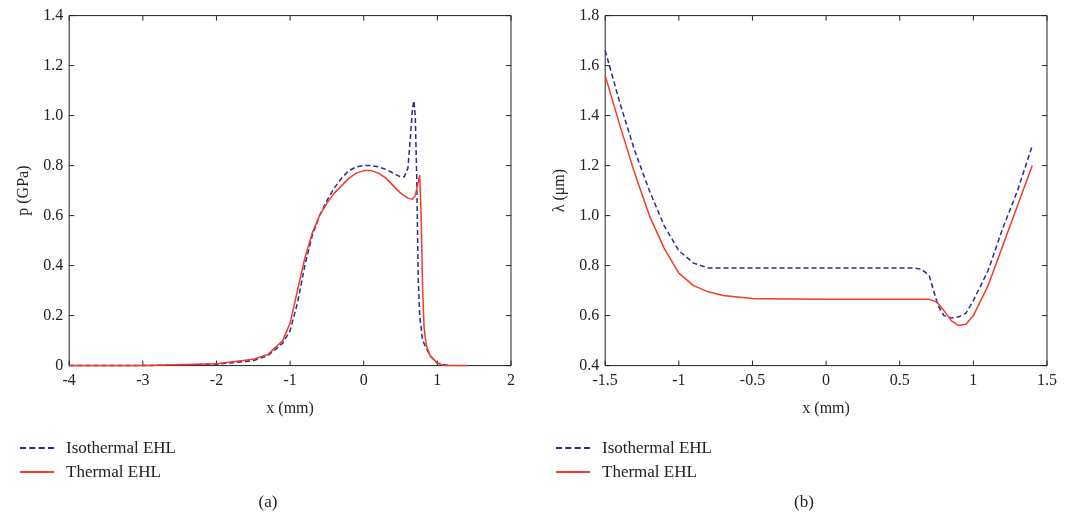 This screenshot has width=1073, height=525. What do you see at coordinates (268, 502) in the screenshot?
I see `text: (a)` at bounding box center [268, 502].